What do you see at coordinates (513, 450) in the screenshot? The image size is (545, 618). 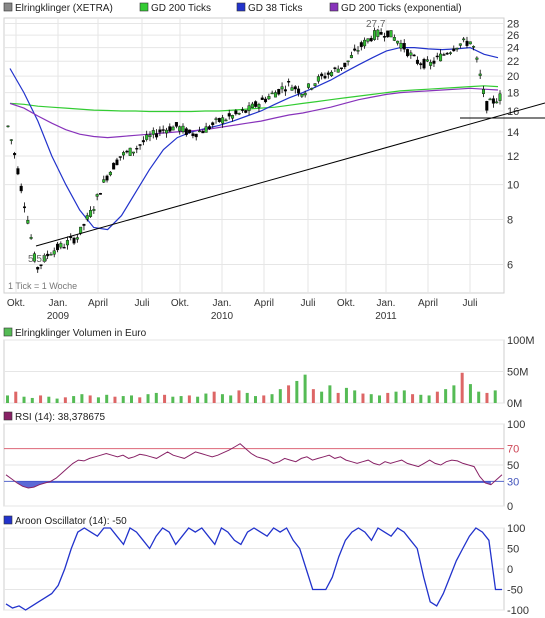 I see `y-tick-label: 70` at bounding box center [513, 450].